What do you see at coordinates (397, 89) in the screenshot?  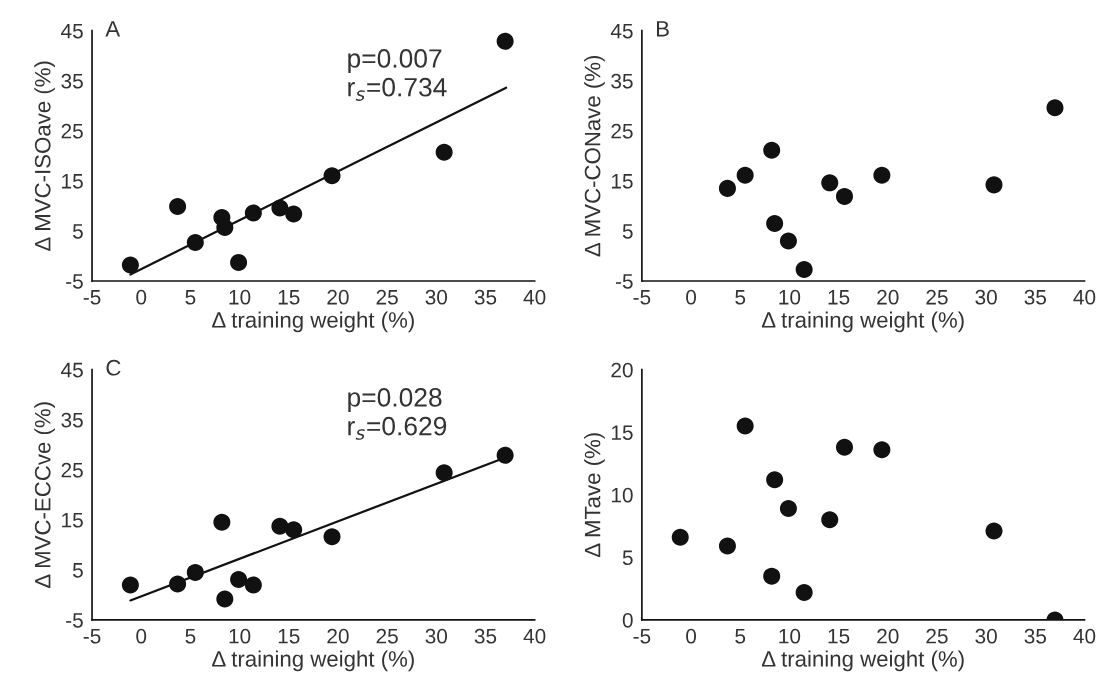 I see `annotation: r$_{s}$=0.734` at bounding box center [397, 89].